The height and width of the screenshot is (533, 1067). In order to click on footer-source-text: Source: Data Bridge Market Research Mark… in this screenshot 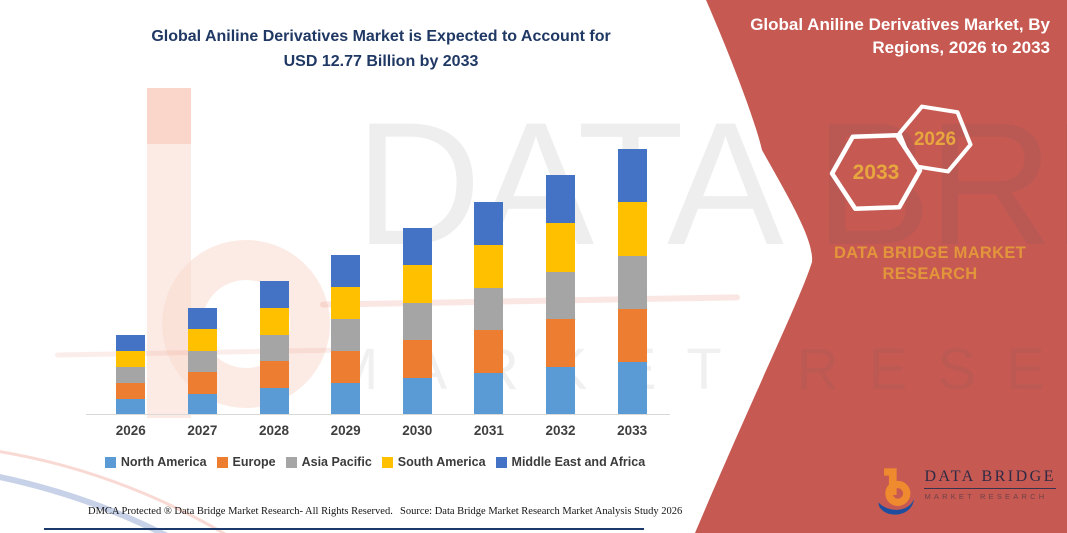, I will do `click(541, 511)`.